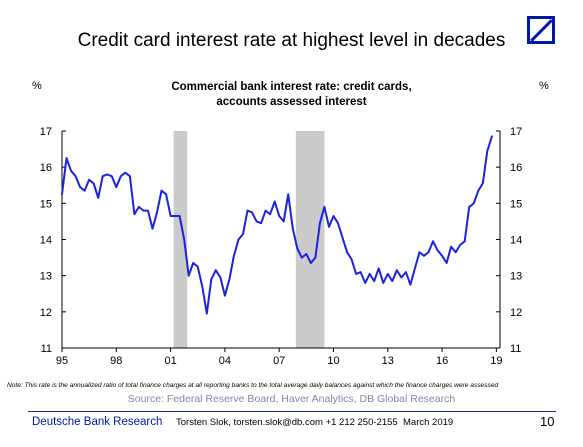 This screenshot has width=583, height=447. I want to click on x-tick-label: 19, so click(496, 361).